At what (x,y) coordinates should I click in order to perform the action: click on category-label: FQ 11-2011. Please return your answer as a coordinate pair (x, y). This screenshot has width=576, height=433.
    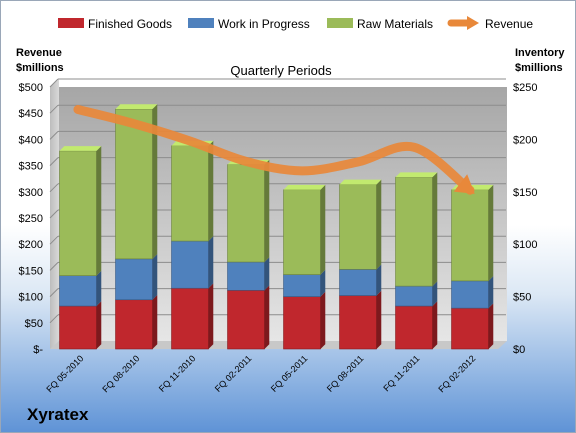
    Looking at the image, I should click on (401, 373).